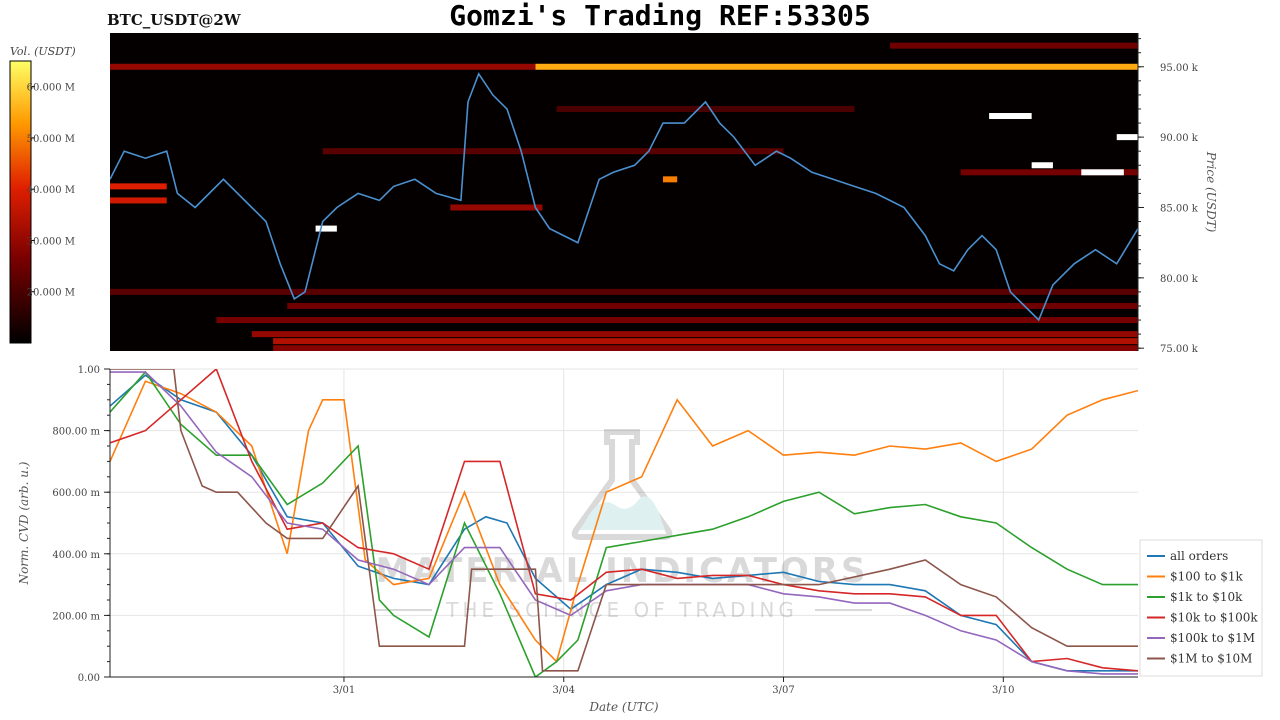 This screenshot has width=1280, height=720. What do you see at coordinates (1179, 138) in the screenshot?
I see `price-tick-label: 90.00 k` at bounding box center [1179, 138].